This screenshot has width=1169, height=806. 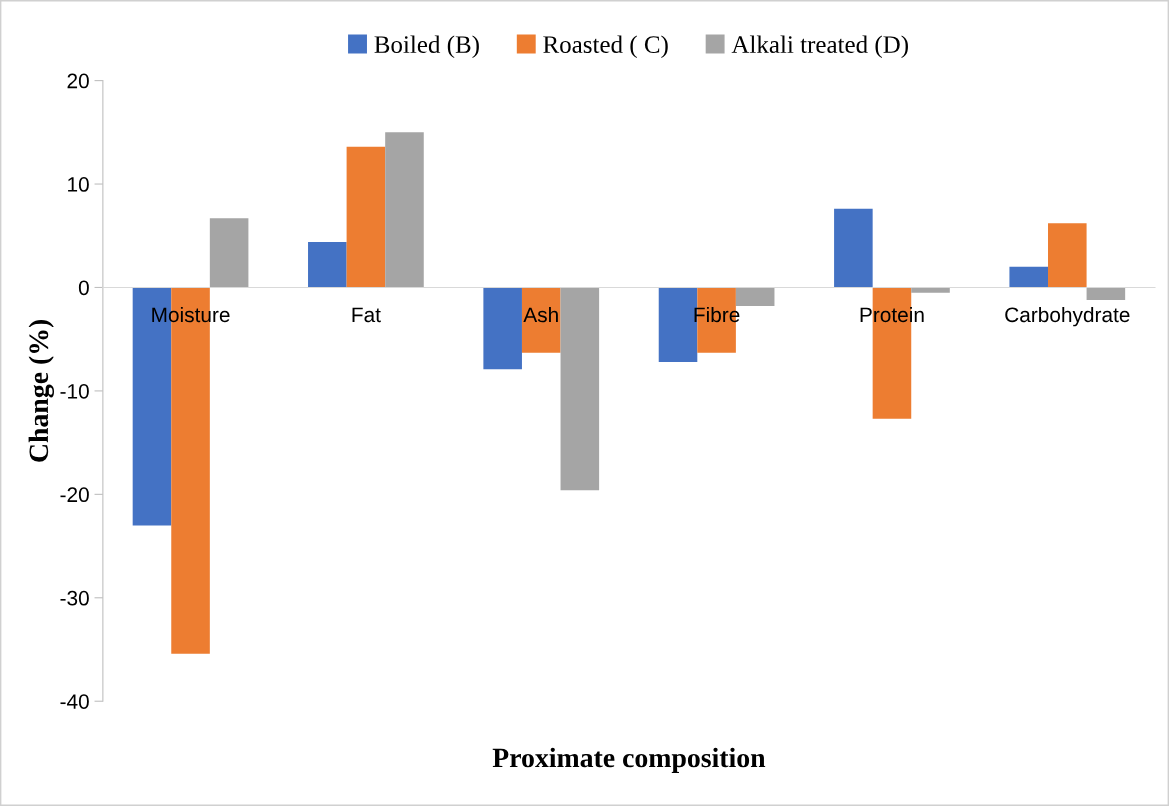 I want to click on y-tick-label: -40, so click(x=74, y=701).